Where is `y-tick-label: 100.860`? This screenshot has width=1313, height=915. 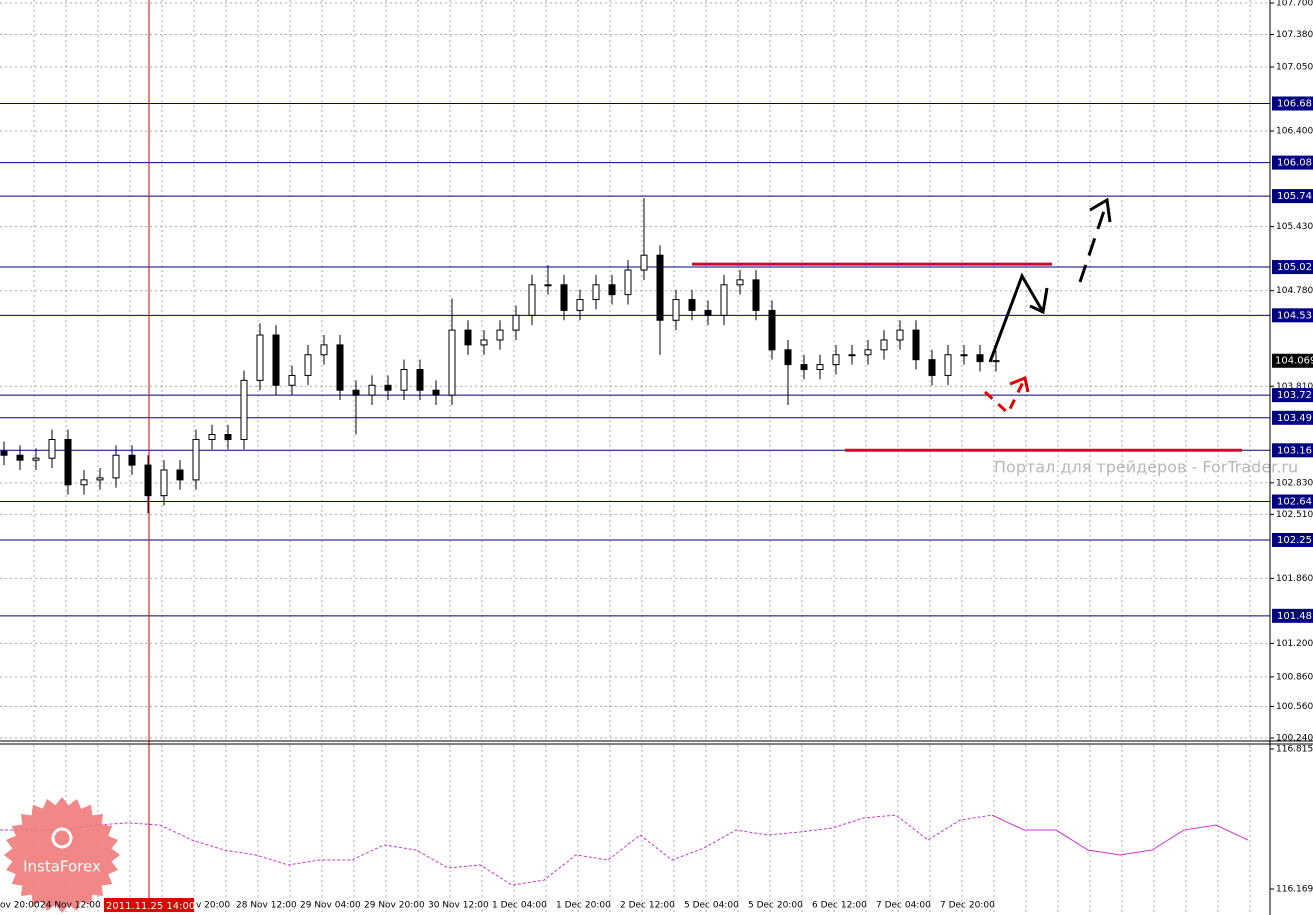 y-tick-label: 100.860 is located at coordinates (1294, 677).